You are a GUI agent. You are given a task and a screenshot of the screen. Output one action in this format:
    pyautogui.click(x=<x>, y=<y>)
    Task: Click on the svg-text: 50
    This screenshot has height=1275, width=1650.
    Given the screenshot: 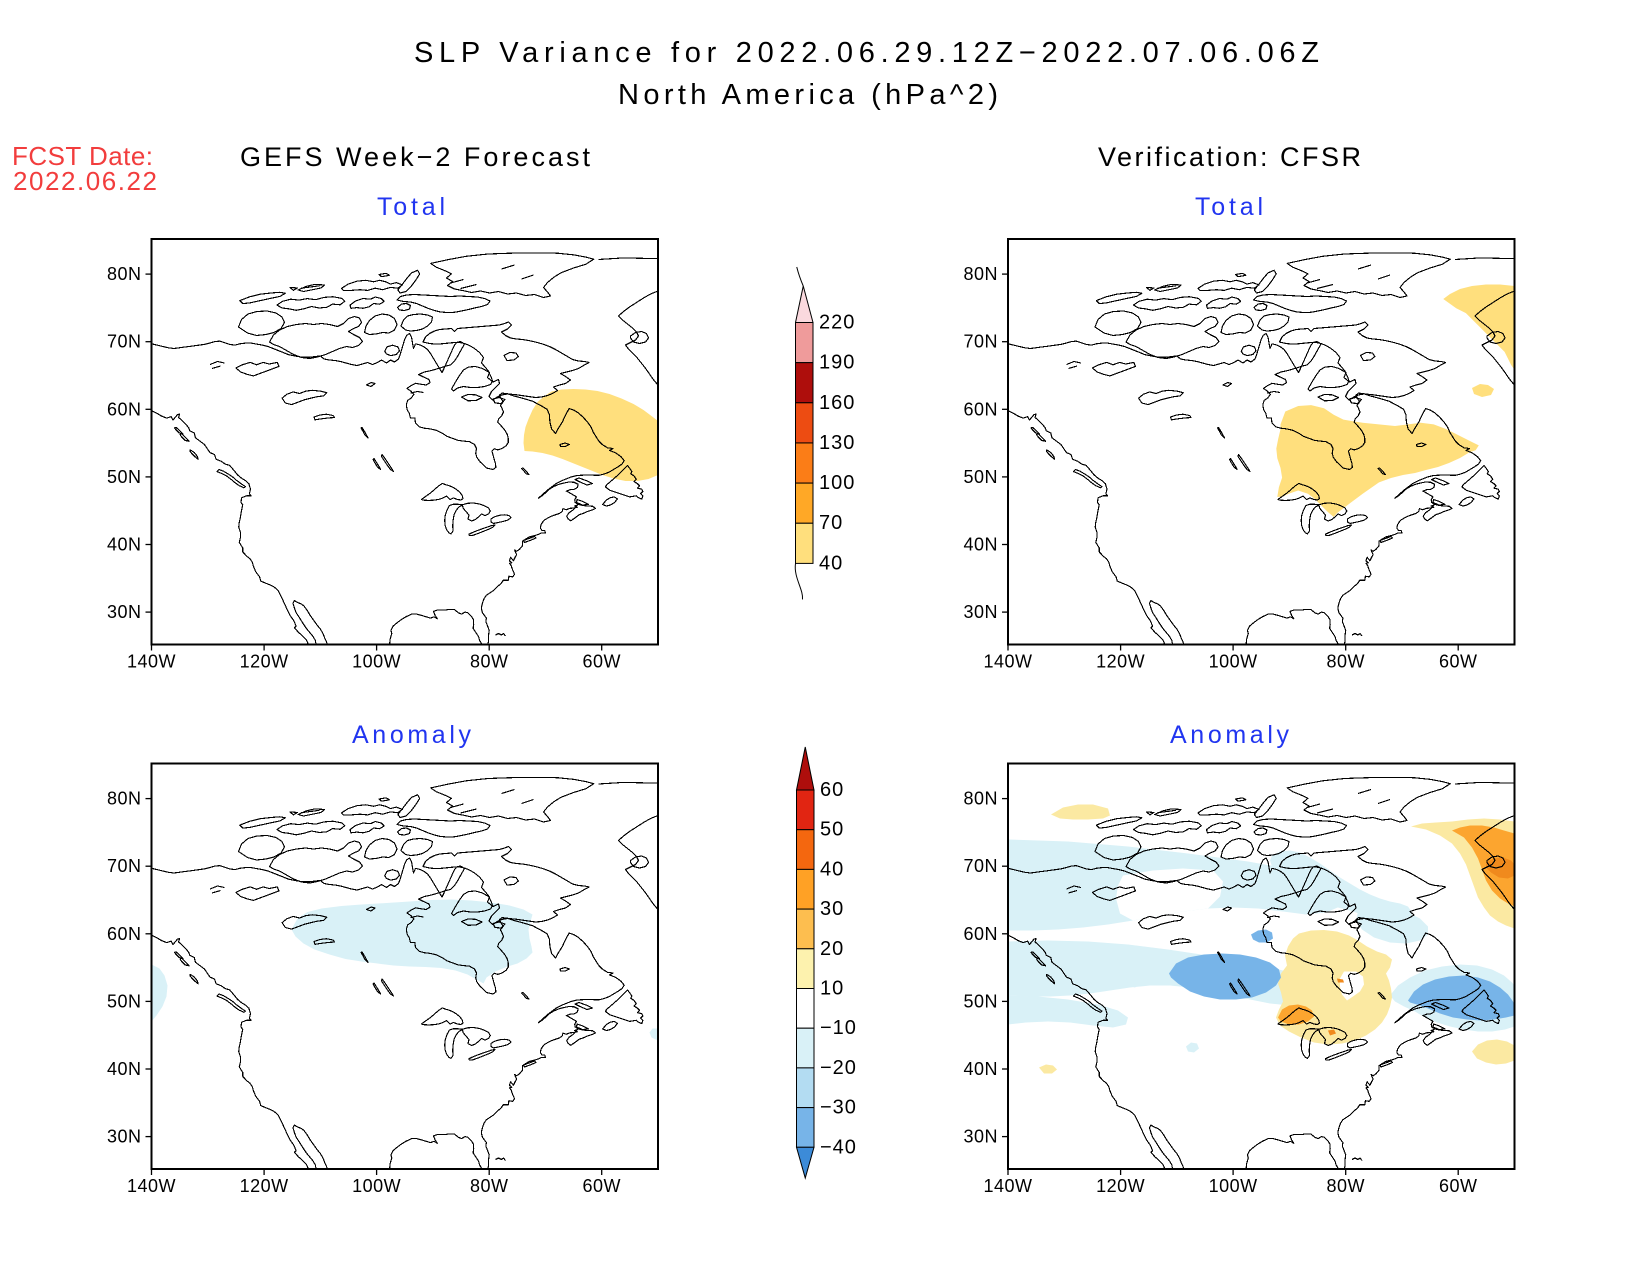 What is the action you would take?
    pyautogui.click(x=832, y=830)
    